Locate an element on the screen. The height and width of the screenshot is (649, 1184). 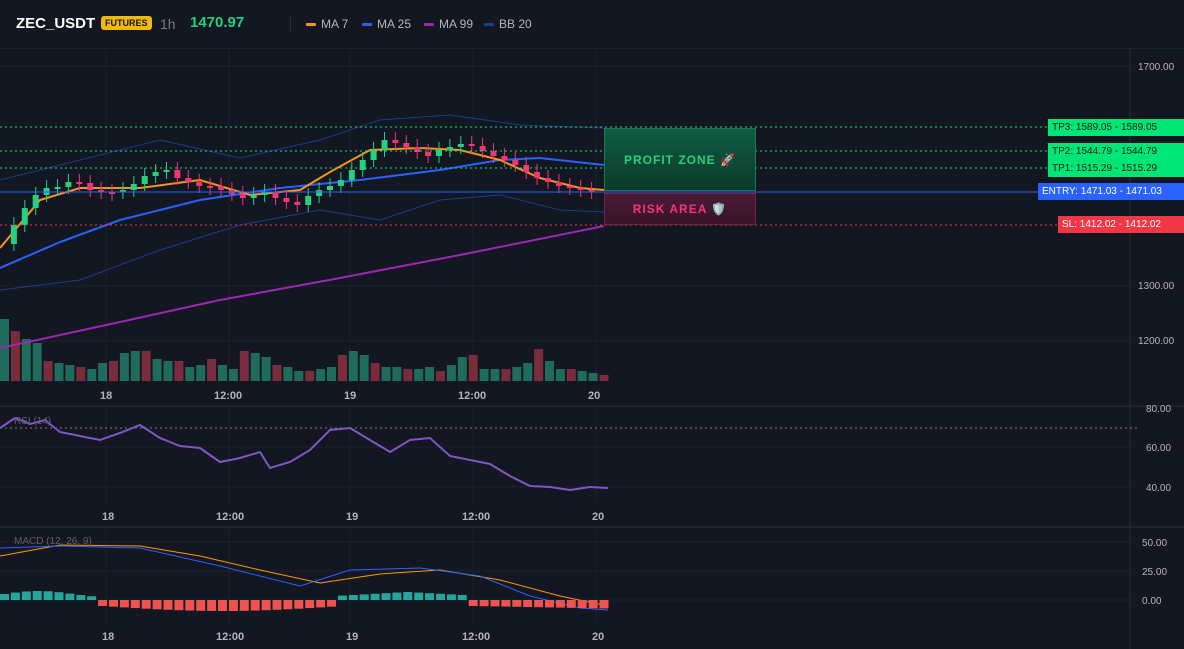
ma25-line is located at coordinates (302, 212).